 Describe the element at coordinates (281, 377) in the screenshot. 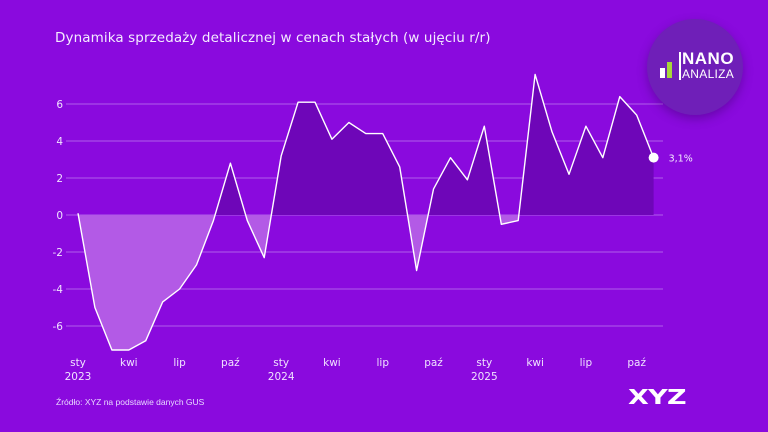

I see `x-tick-year: 2024` at that location.